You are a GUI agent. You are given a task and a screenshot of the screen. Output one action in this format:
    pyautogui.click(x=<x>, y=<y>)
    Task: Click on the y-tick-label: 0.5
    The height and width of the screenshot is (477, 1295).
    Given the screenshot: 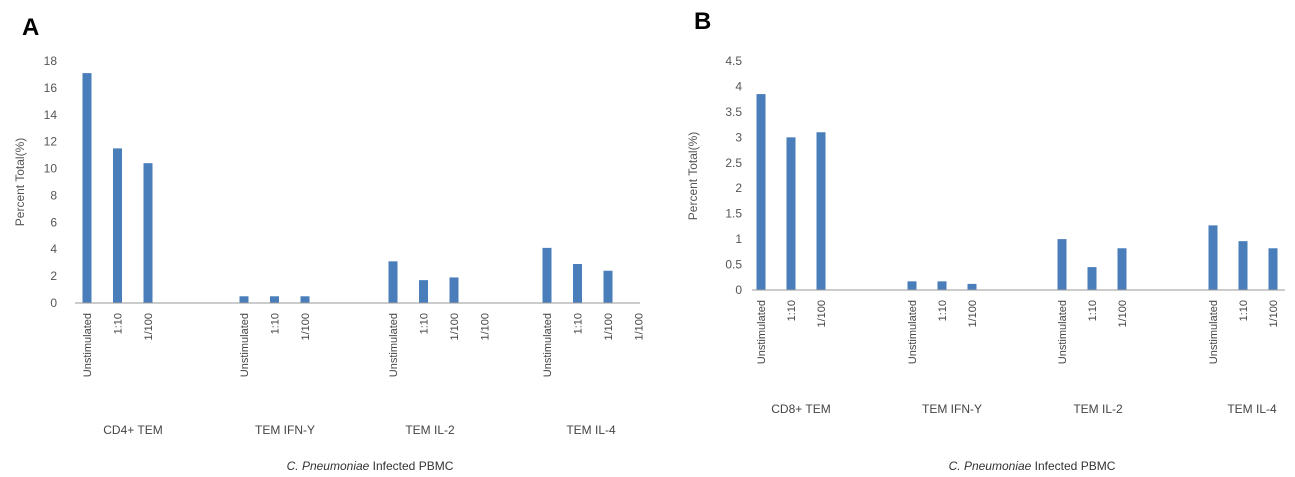 What is the action you would take?
    pyautogui.click(x=733, y=265)
    